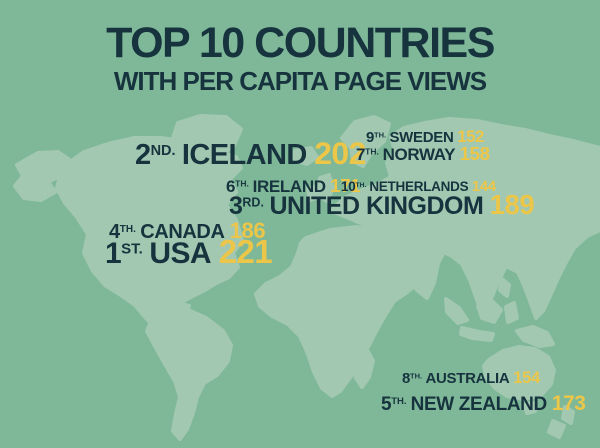 Image resolution: width=600 pixels, height=448 pixels. I want to click on landmass-madagascar, so click(364, 368).